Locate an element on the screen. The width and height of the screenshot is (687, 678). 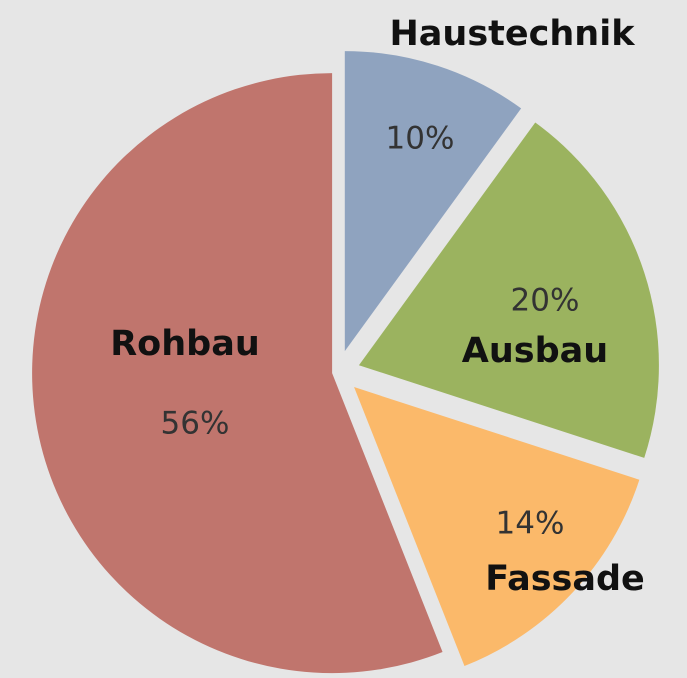
slice-label: Rohbau is located at coordinates (185, 344).